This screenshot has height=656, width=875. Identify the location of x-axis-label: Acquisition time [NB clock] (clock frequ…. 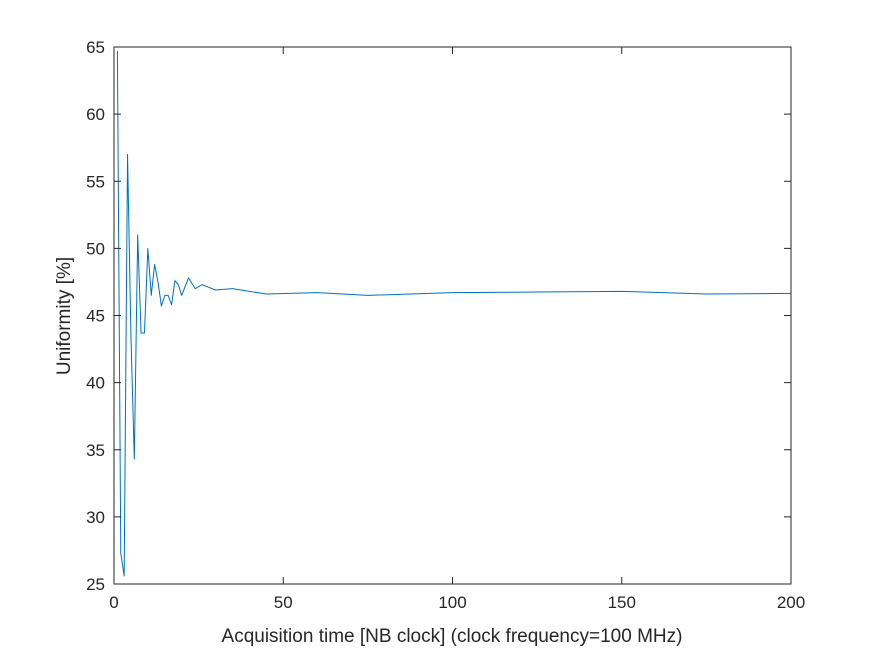
(452, 636).